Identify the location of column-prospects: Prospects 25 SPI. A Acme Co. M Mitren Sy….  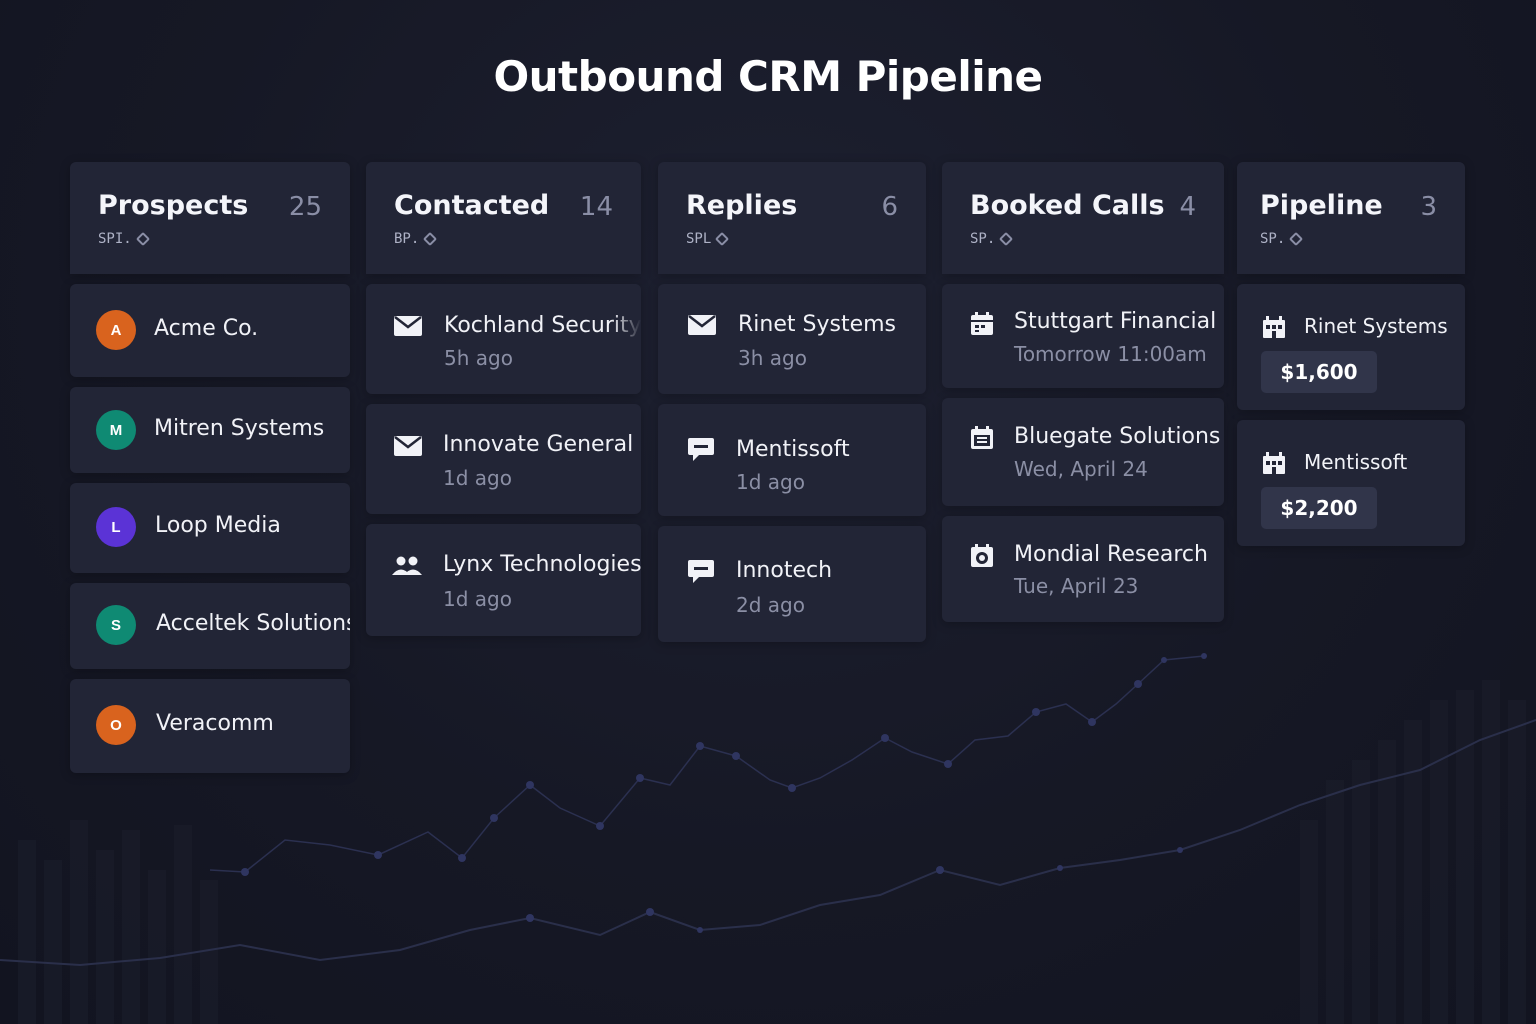
(210, 472).